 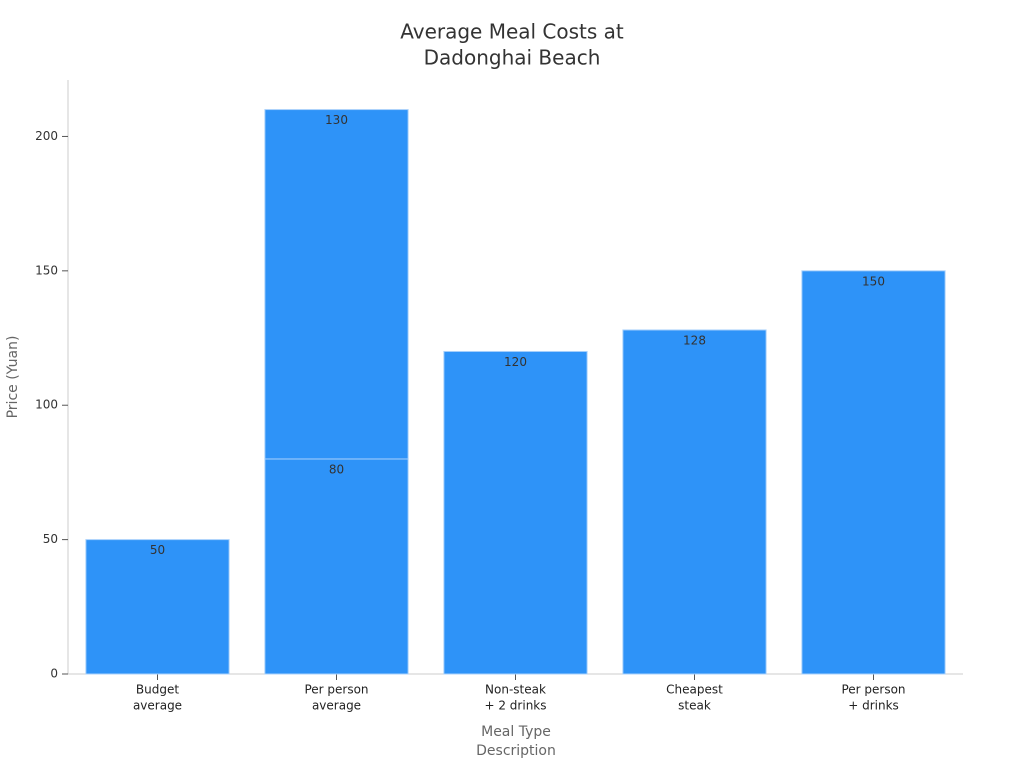 I want to click on x-tick-label: + drinks, so click(x=873, y=706).